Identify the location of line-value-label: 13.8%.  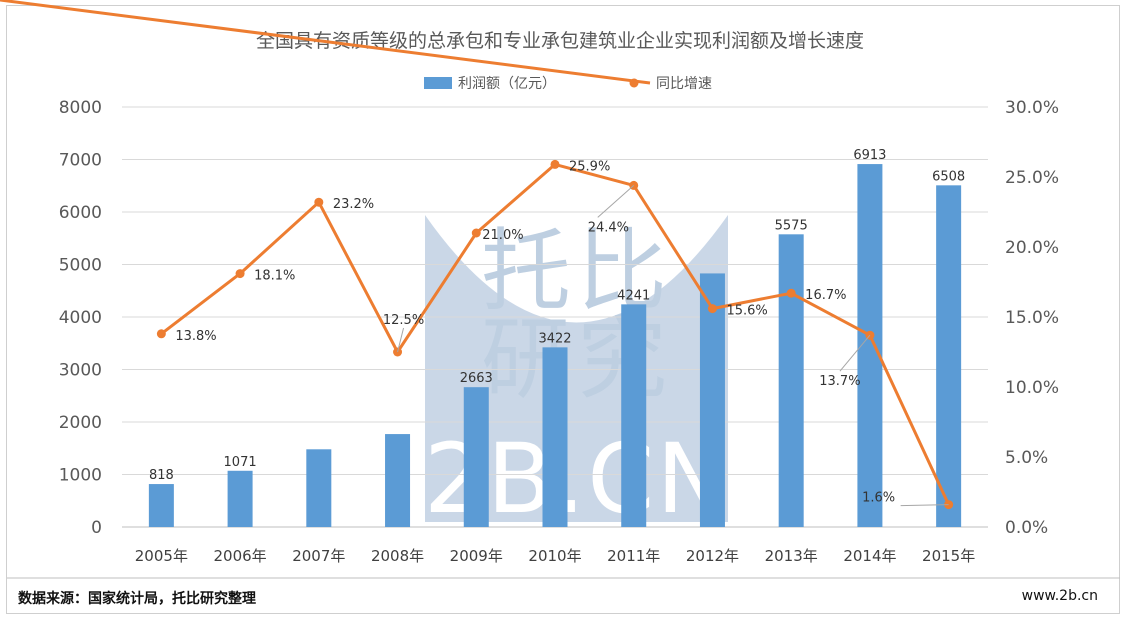
(195, 336).